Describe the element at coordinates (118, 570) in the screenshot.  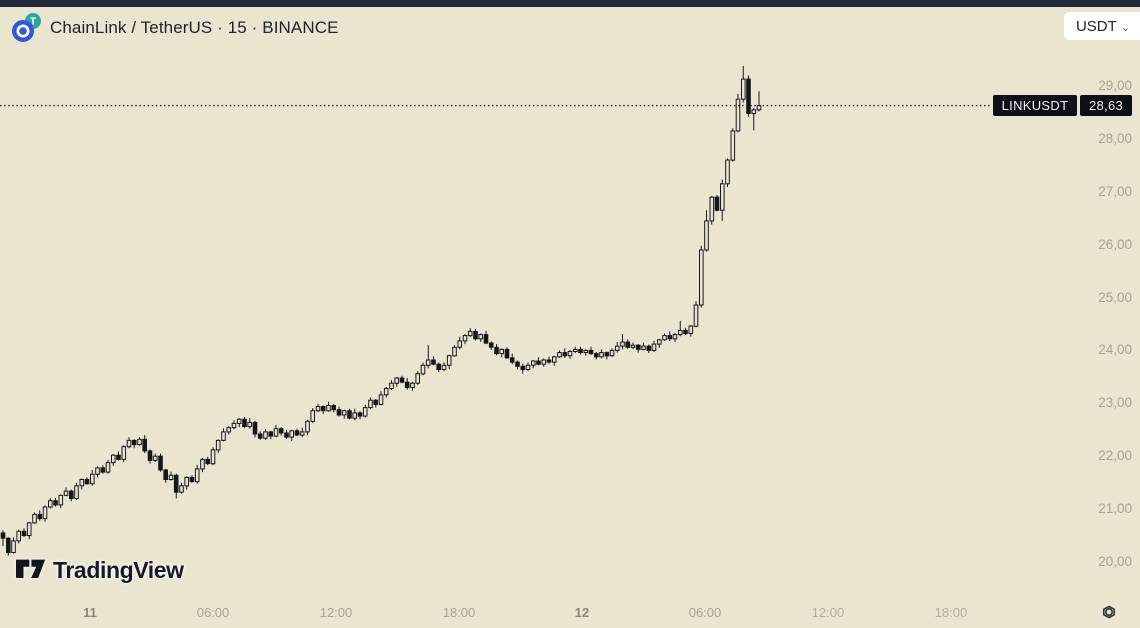
I see `watermark-text: TradingView` at that location.